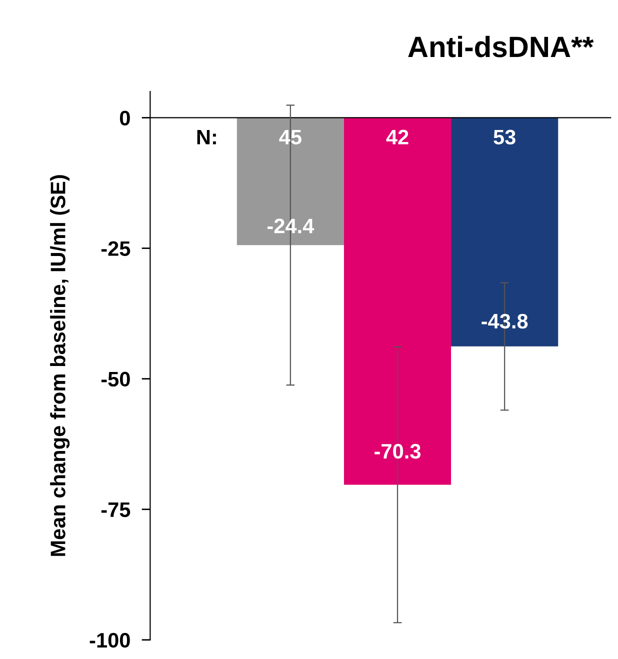 The height and width of the screenshot is (659, 618). What do you see at coordinates (125, 118) in the screenshot?
I see `y-tick-label: 0` at bounding box center [125, 118].